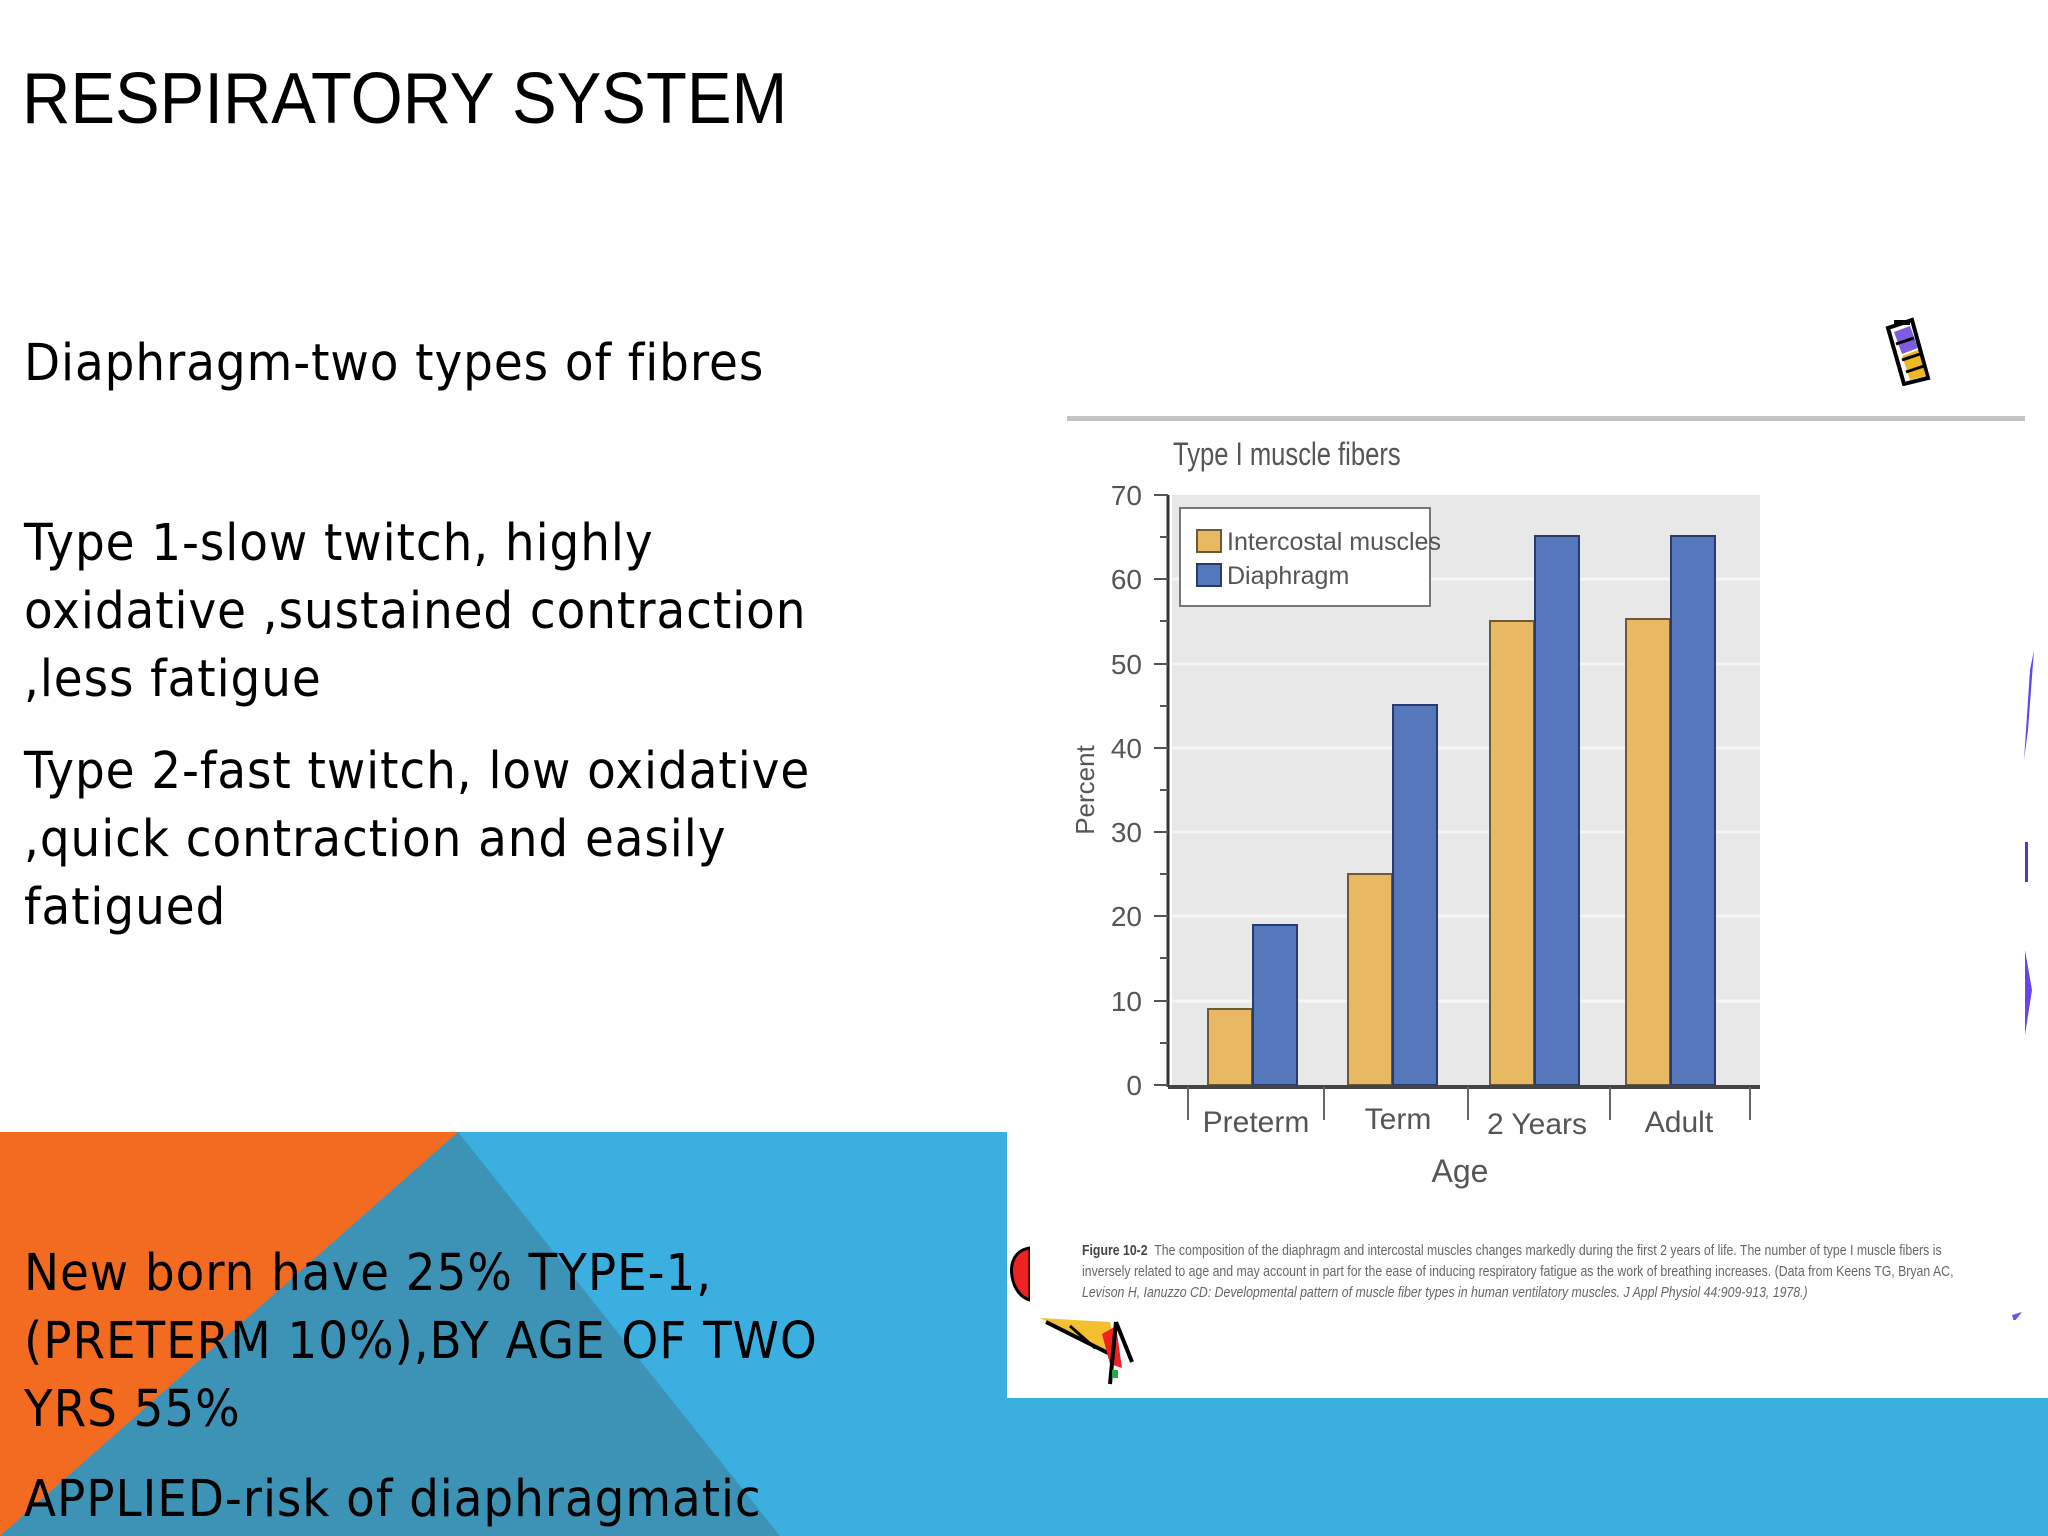 This screenshot has width=2048, height=1536. What do you see at coordinates (1126, 664) in the screenshot?
I see `y-tick: 50` at bounding box center [1126, 664].